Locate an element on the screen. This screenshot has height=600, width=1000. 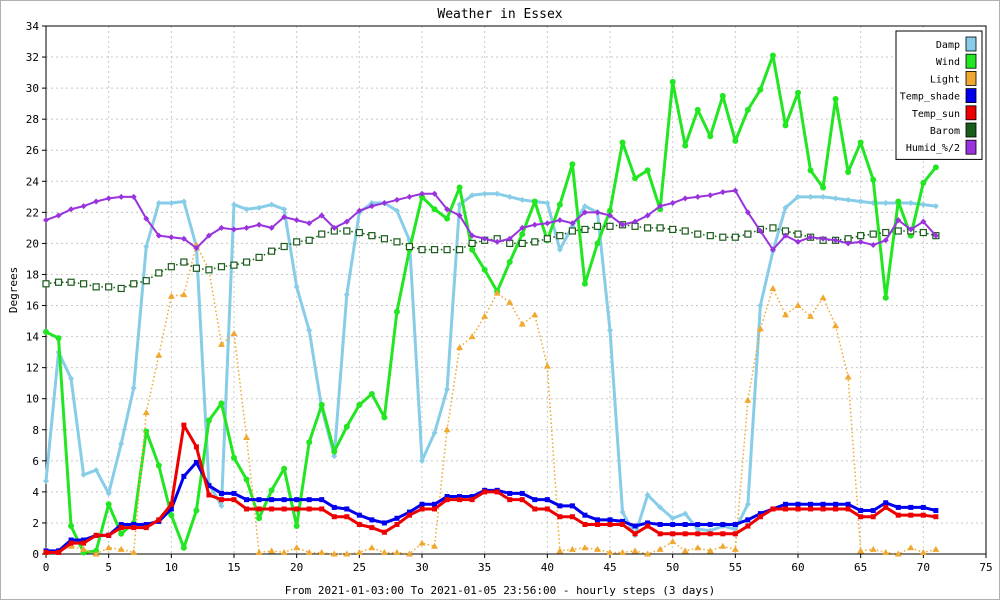
y-tick-label: 10 is located at coordinates (32, 399).